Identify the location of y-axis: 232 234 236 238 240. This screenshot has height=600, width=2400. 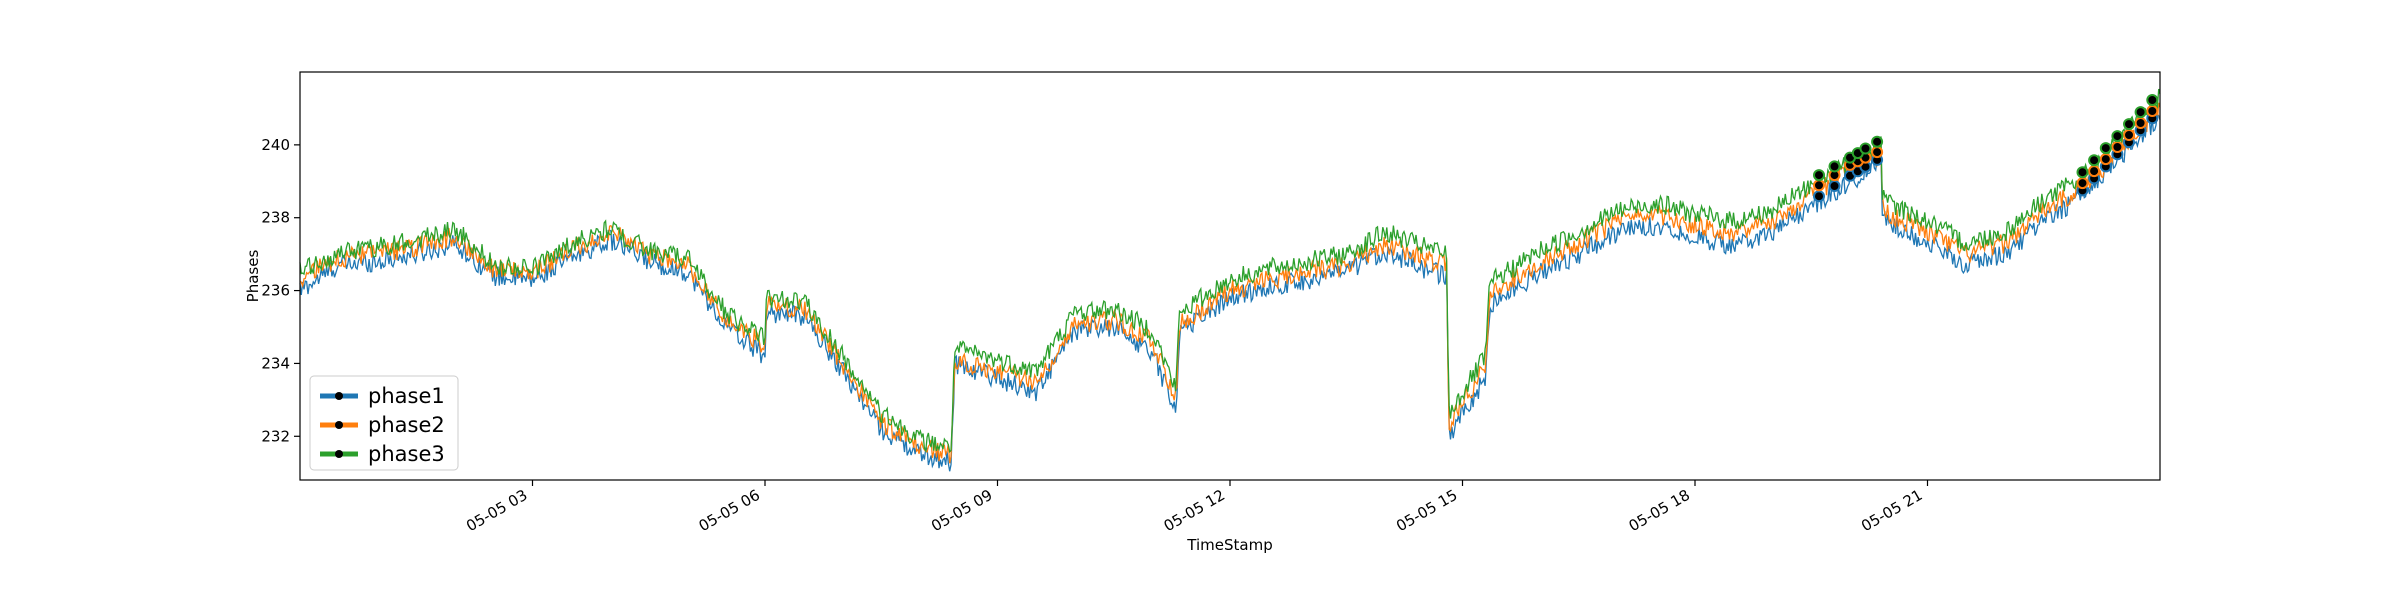
(280, 290).